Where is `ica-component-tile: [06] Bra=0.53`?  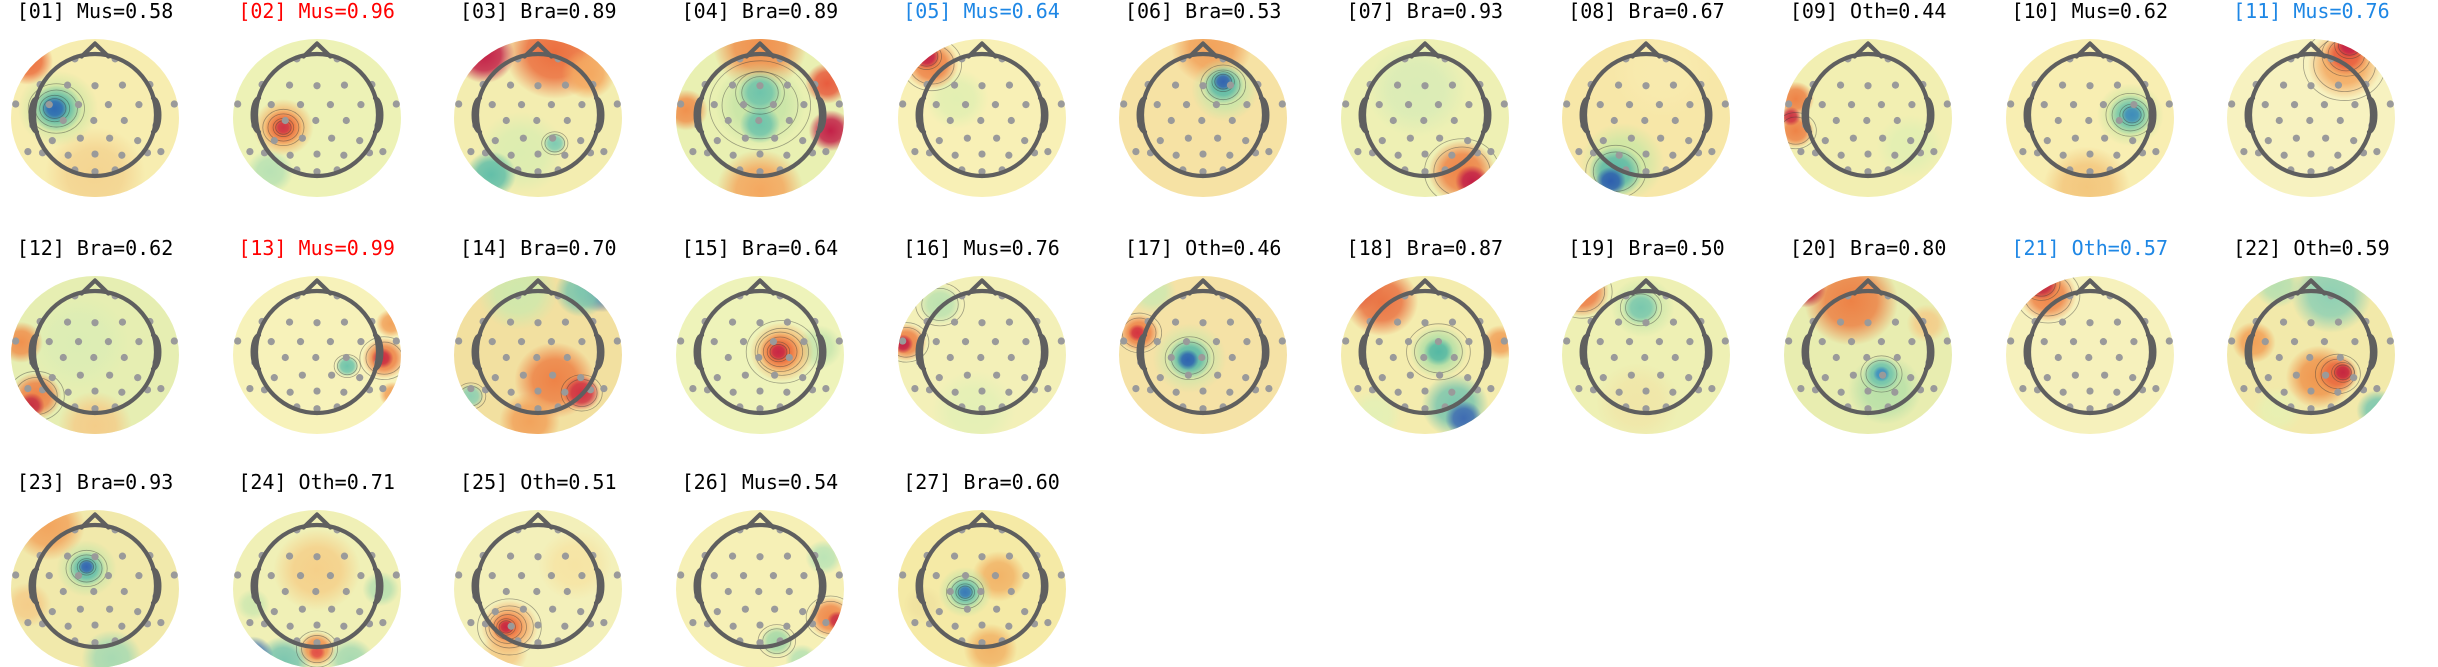
ica-component-tile: [06] Bra=0.53 is located at coordinates (1218, 116).